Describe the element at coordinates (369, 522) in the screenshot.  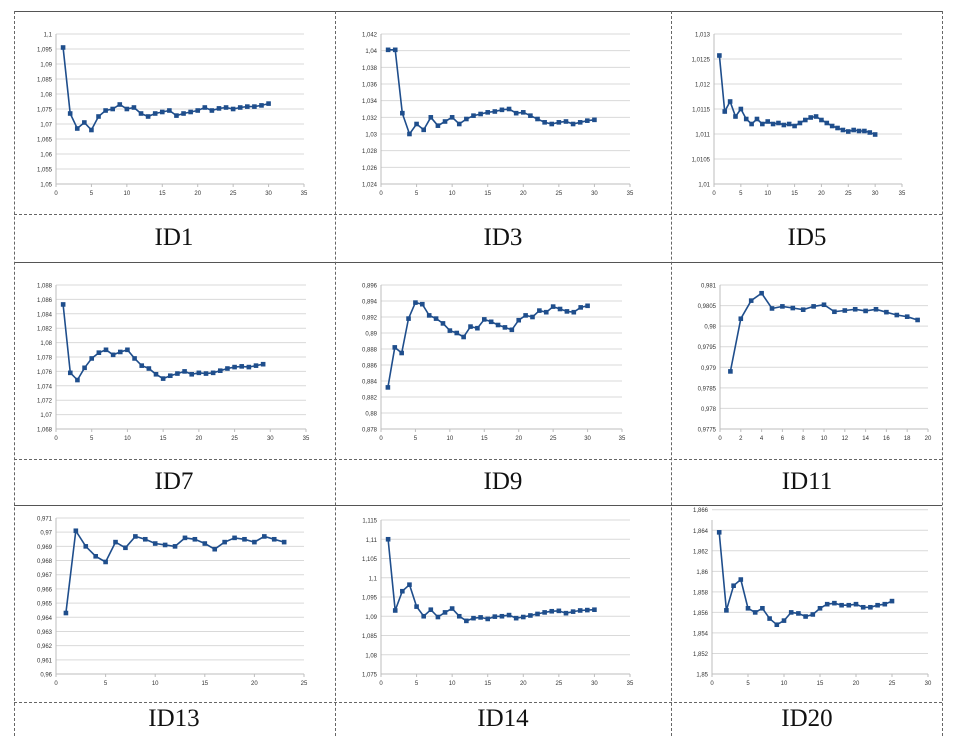
I see `y-tick-label: 1,115` at that location.